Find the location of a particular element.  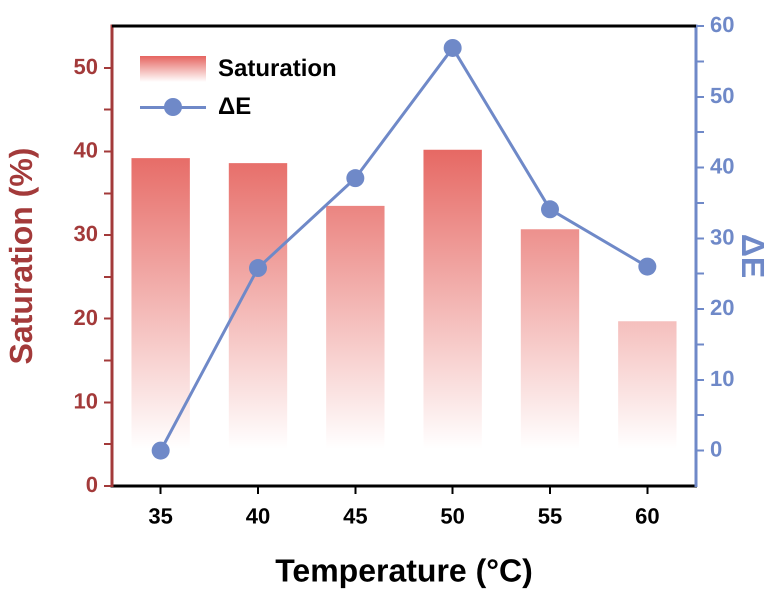

legend-label: ΔE is located at coordinates (235, 107).